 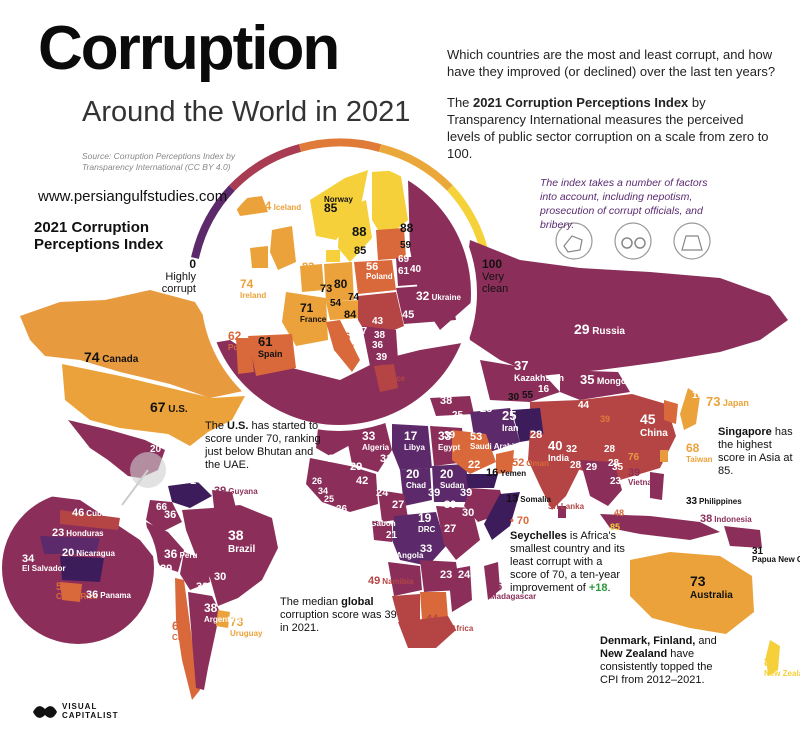 What do you see at coordinates (537, 463) in the screenshot?
I see `name-oman: Oman` at bounding box center [537, 463].